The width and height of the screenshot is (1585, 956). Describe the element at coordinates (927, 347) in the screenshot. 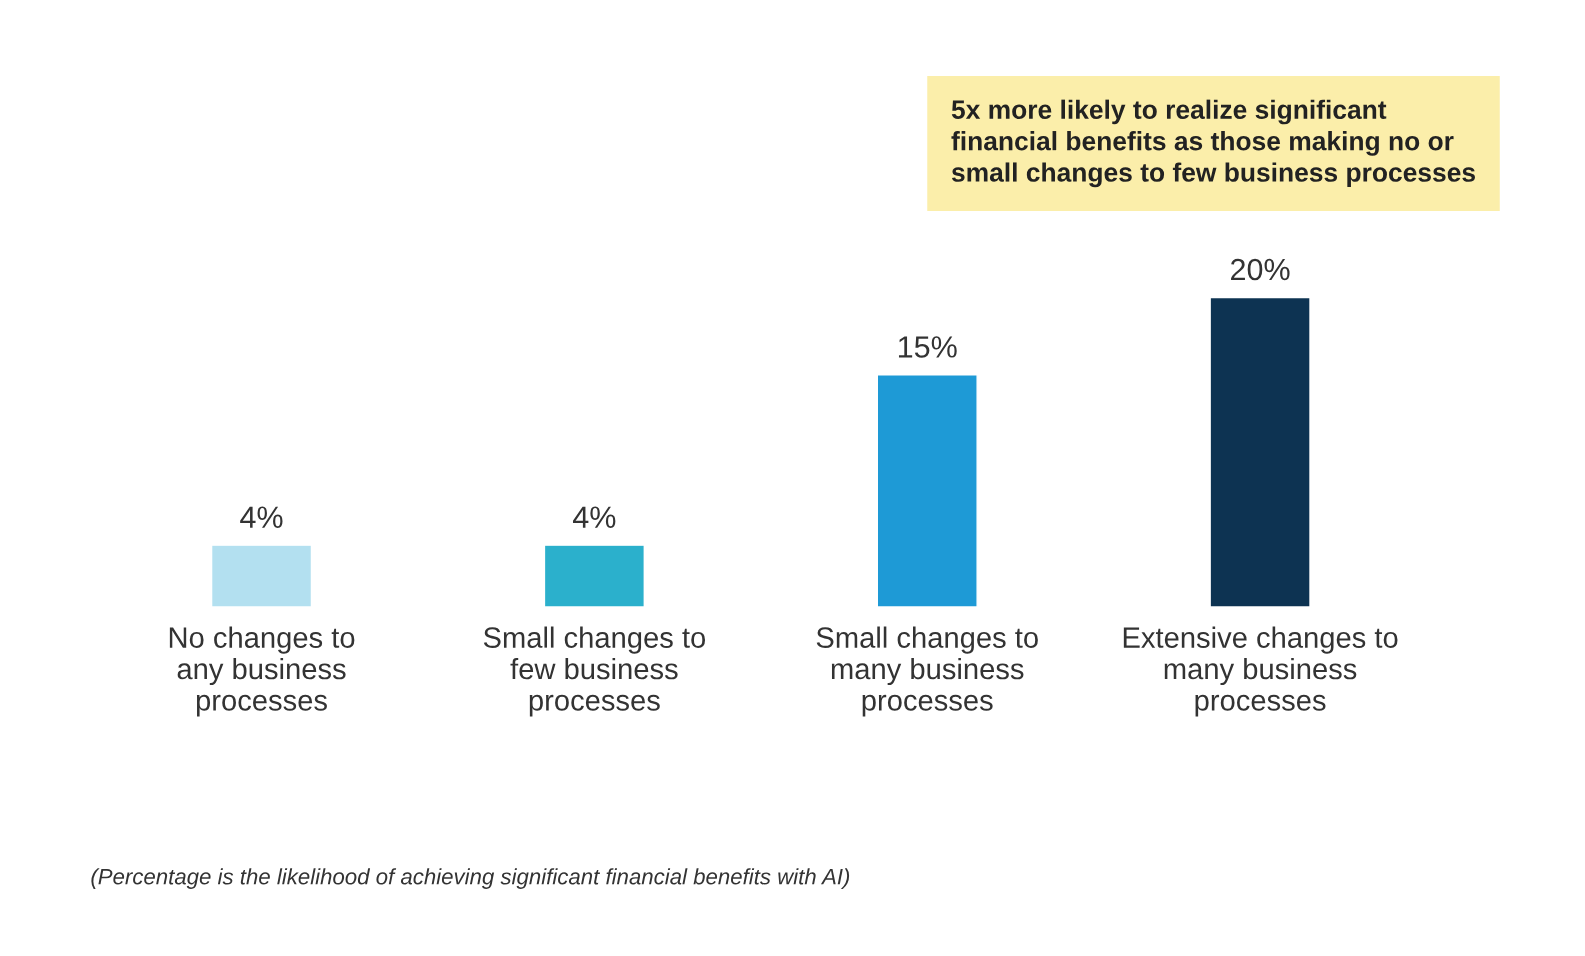

I see `data-label: 15%` at that location.